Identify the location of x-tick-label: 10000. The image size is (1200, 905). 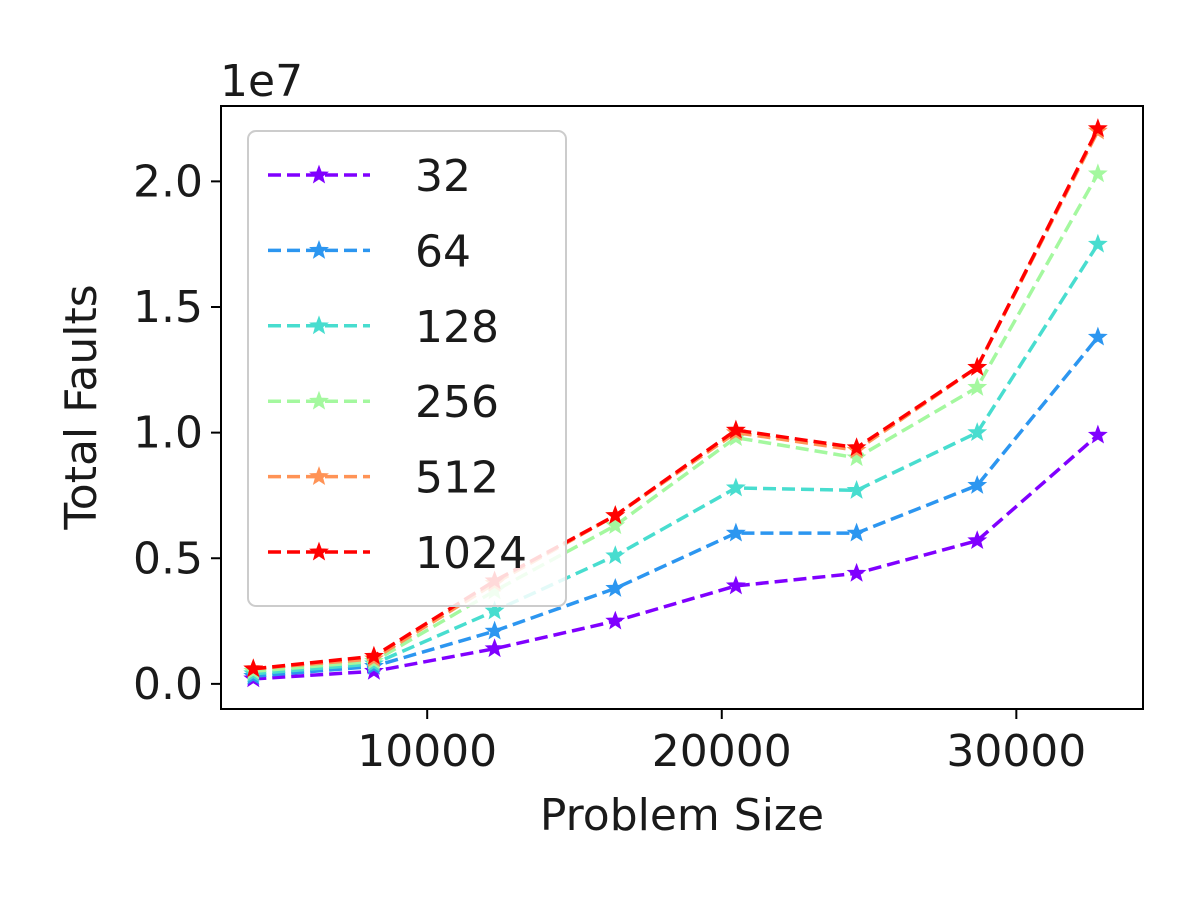
(427, 751).